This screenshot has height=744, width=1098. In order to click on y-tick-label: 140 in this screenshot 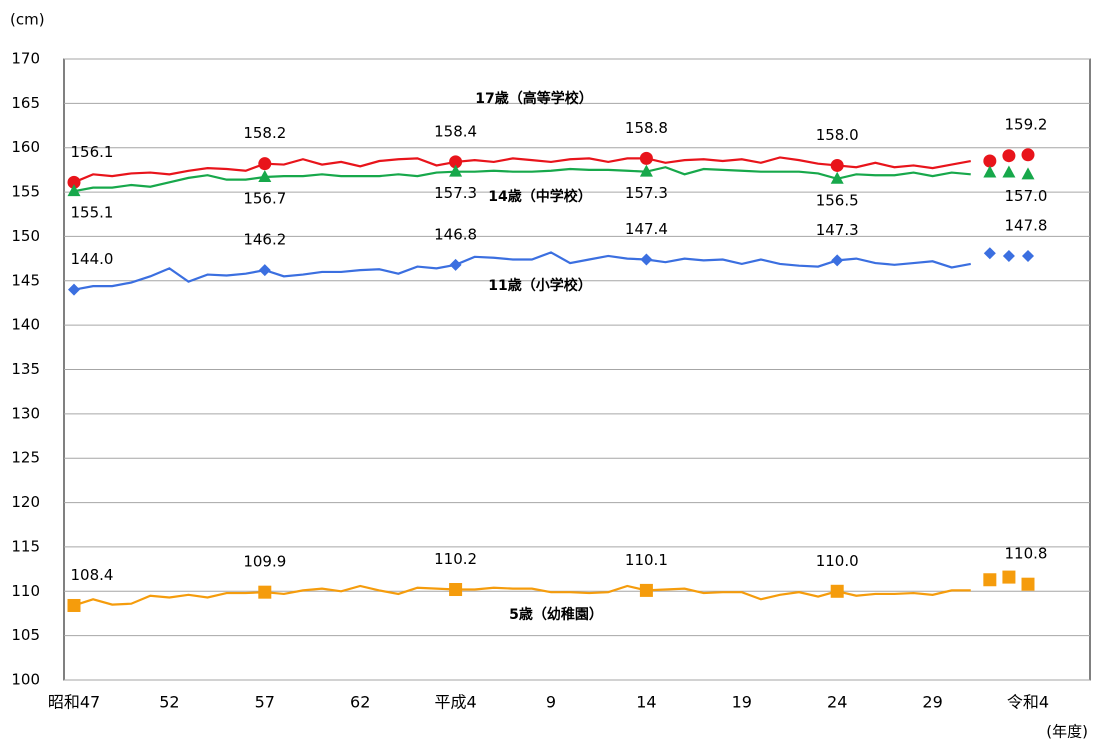, I will do `click(25, 325)`.